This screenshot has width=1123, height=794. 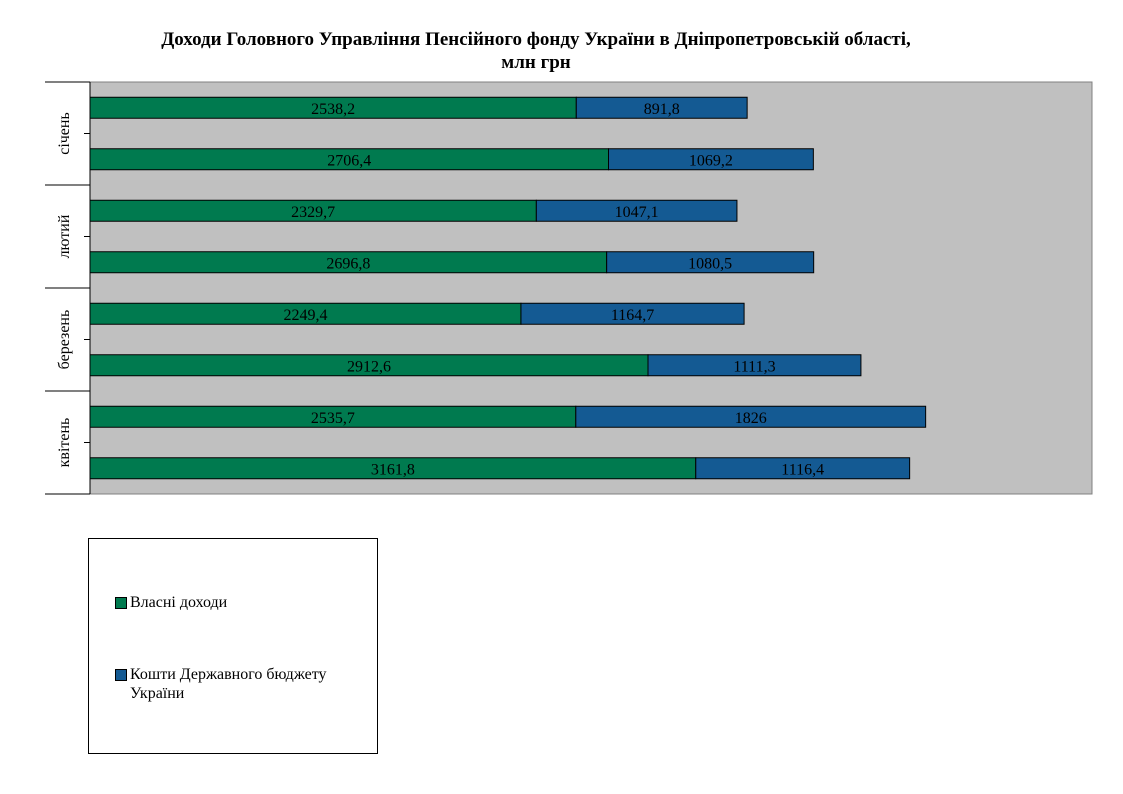 What do you see at coordinates (64, 236) in the screenshot?
I see `category-label: лютий` at bounding box center [64, 236].